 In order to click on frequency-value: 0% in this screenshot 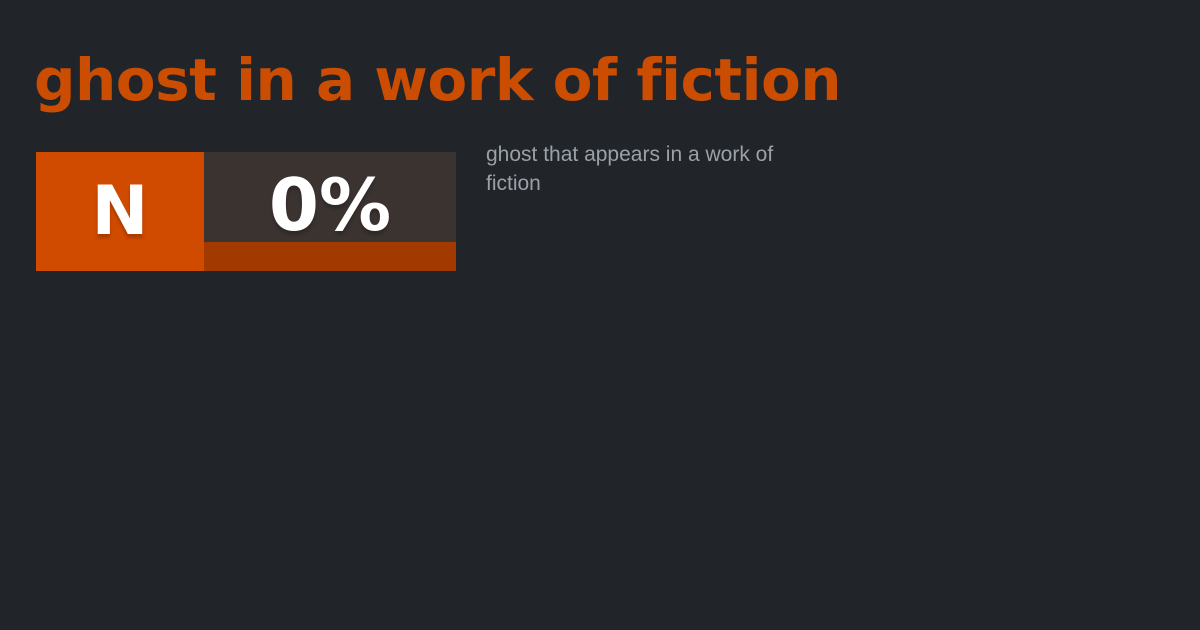, I will do `click(330, 204)`.